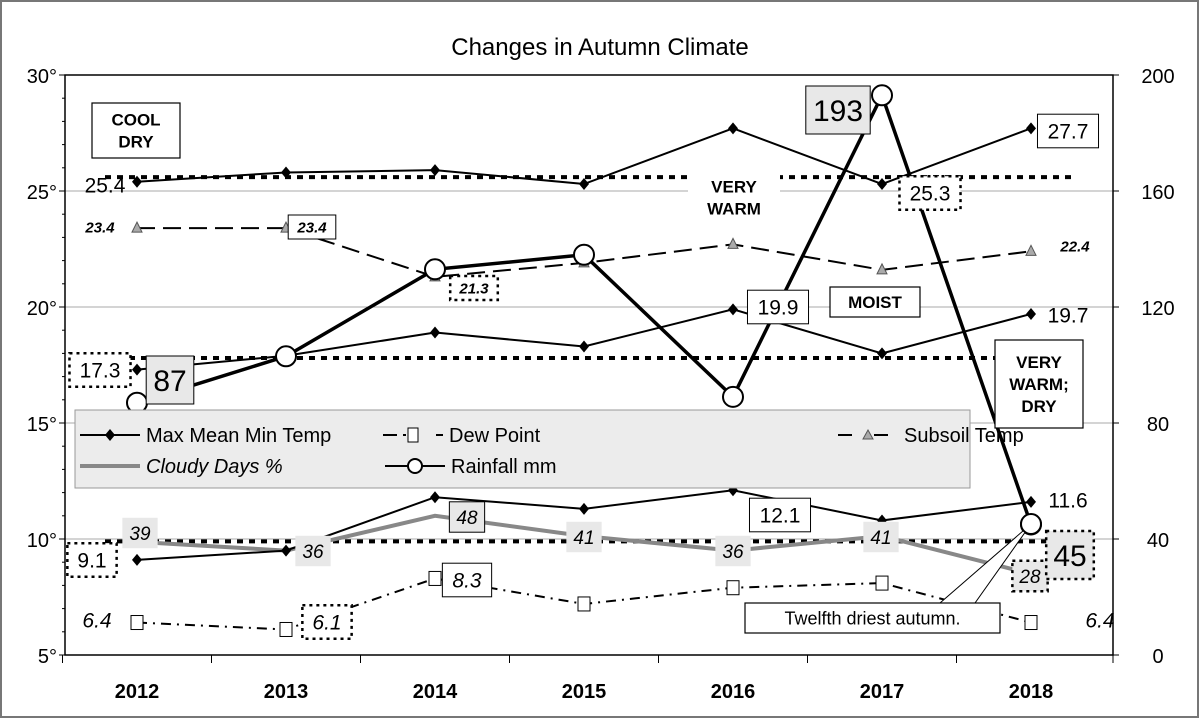 The width and height of the screenshot is (1200, 719). Describe the element at coordinates (42, 309) in the screenshot. I see `y-left-tick-label: 20°` at that location.